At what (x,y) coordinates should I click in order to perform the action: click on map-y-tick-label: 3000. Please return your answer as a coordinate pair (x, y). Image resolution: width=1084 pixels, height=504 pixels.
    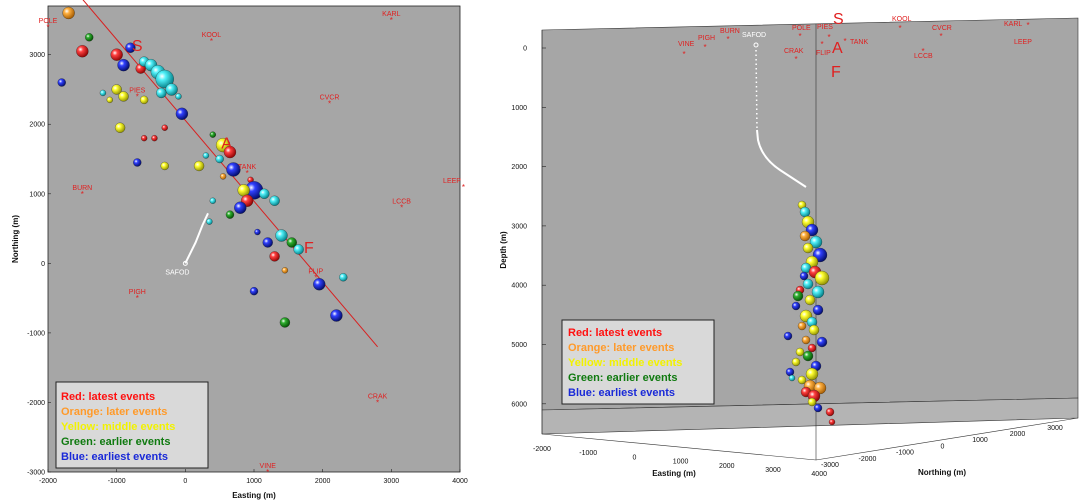
    Looking at the image, I should click on (37, 55).